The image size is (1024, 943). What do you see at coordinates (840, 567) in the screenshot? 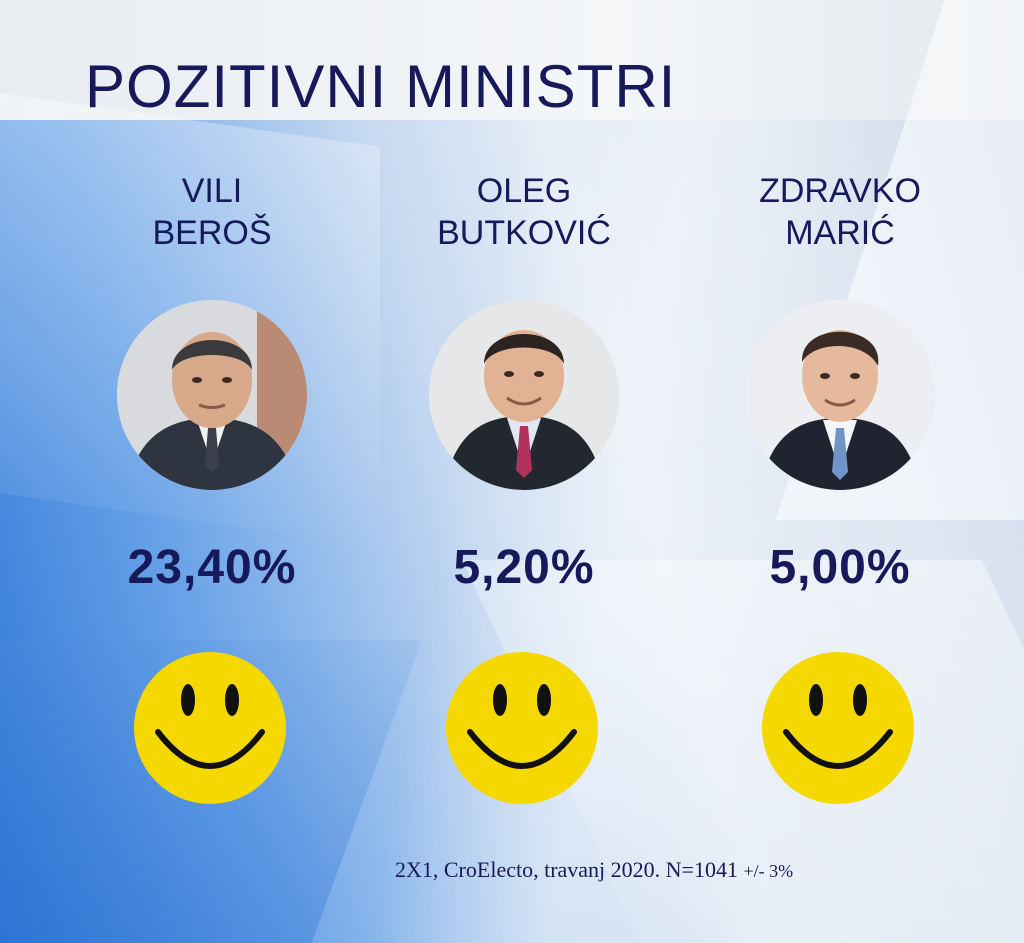
I see `approval-percentage: 5,00%` at bounding box center [840, 567].